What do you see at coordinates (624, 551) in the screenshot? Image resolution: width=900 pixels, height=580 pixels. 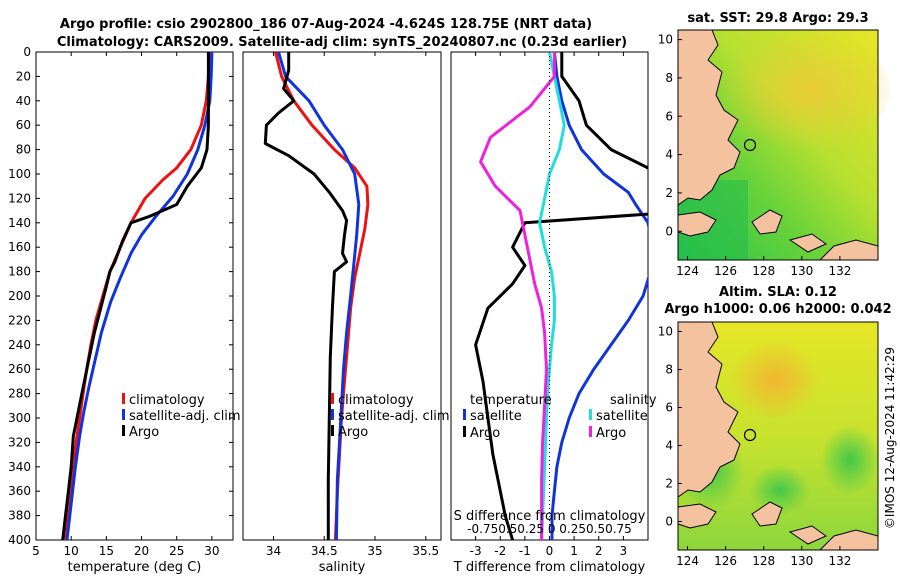 I see `difference-xtick-label: 3` at bounding box center [624, 551].